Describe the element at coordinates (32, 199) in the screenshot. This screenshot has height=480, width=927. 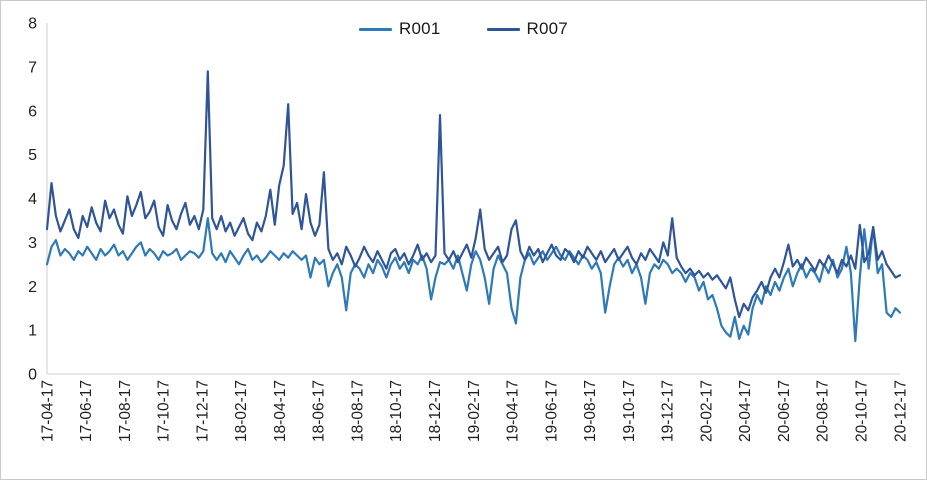
I see `y-tick-label: 4` at that location.